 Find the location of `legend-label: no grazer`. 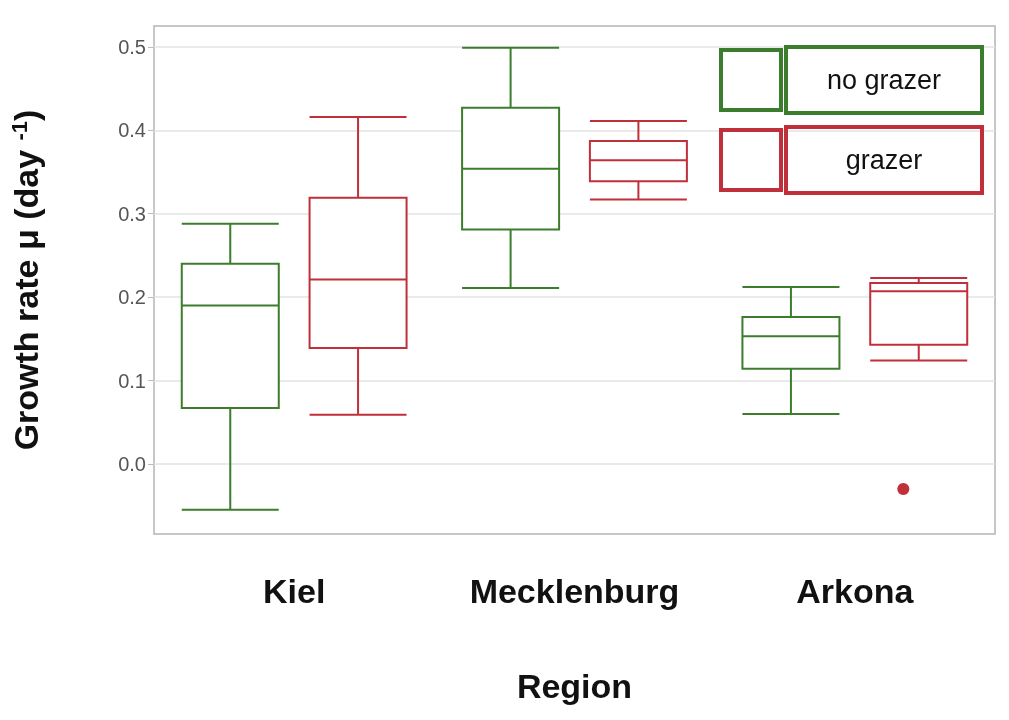

legend-label: no grazer is located at coordinates (884, 80).